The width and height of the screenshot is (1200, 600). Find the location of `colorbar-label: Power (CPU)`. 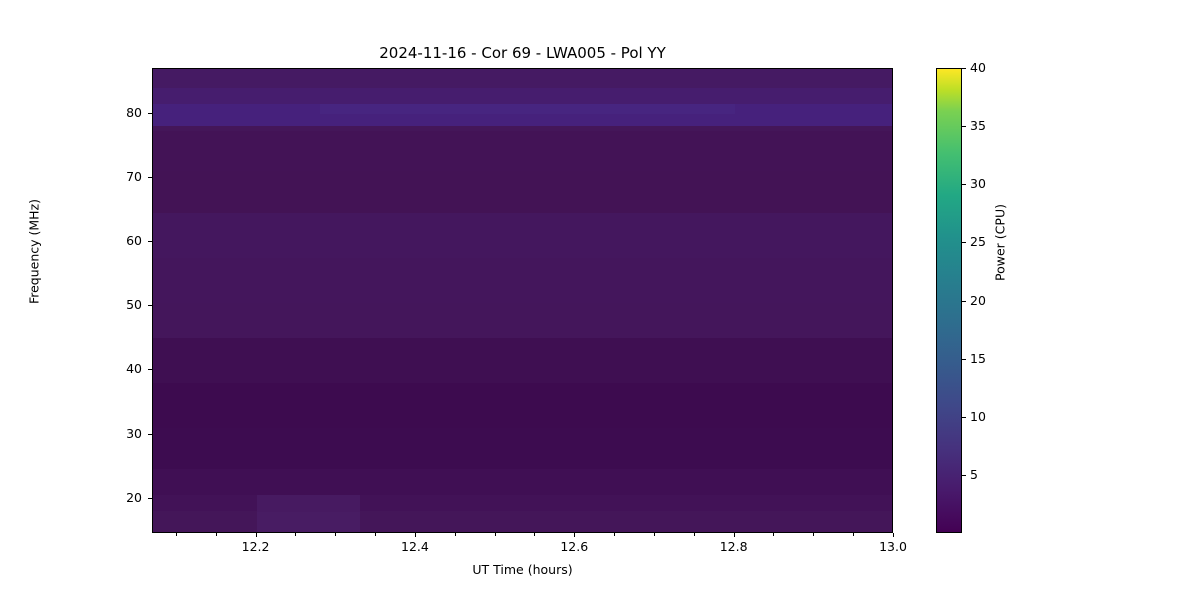

colorbar-label: Power (CPU) is located at coordinates (1000, 242).